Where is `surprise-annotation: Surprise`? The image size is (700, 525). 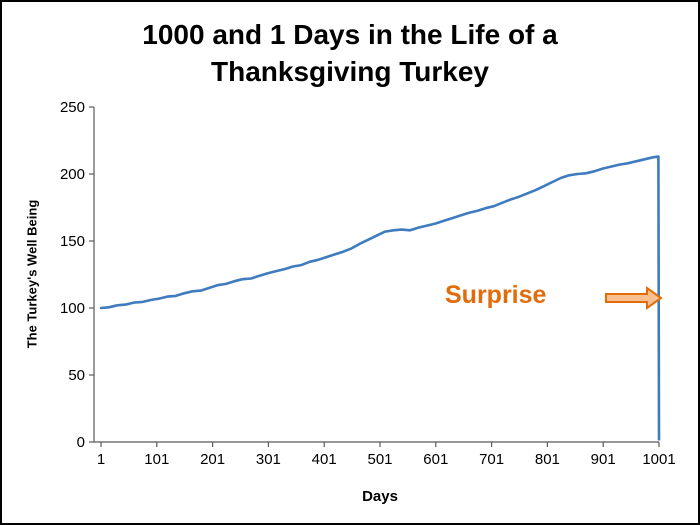
surprise-annotation: Surprise is located at coordinates (496, 295).